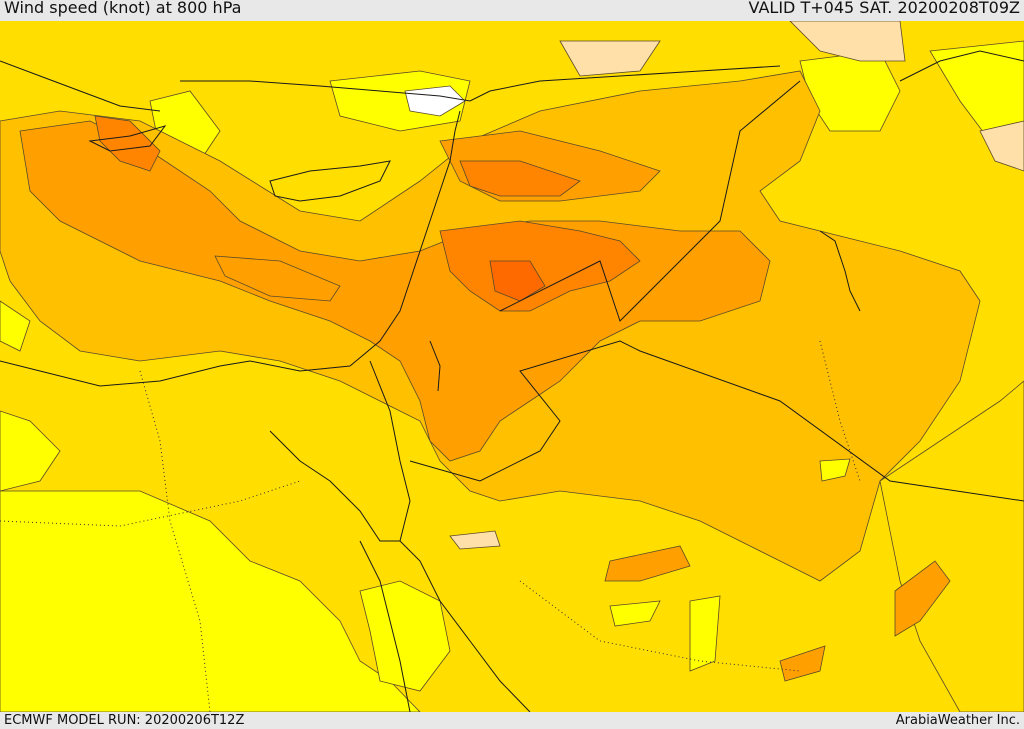  I want to click on wind-band-very-high-core, so click(517, 281).